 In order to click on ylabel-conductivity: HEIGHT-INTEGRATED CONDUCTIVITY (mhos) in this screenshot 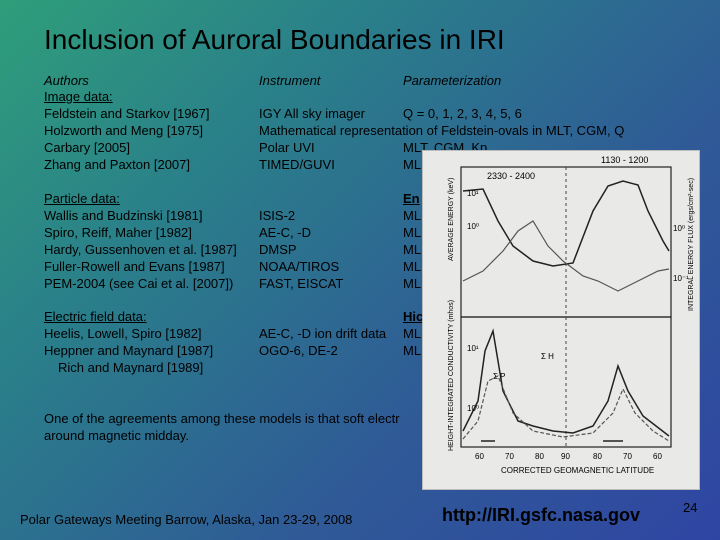, I will do `click(451, 375)`.